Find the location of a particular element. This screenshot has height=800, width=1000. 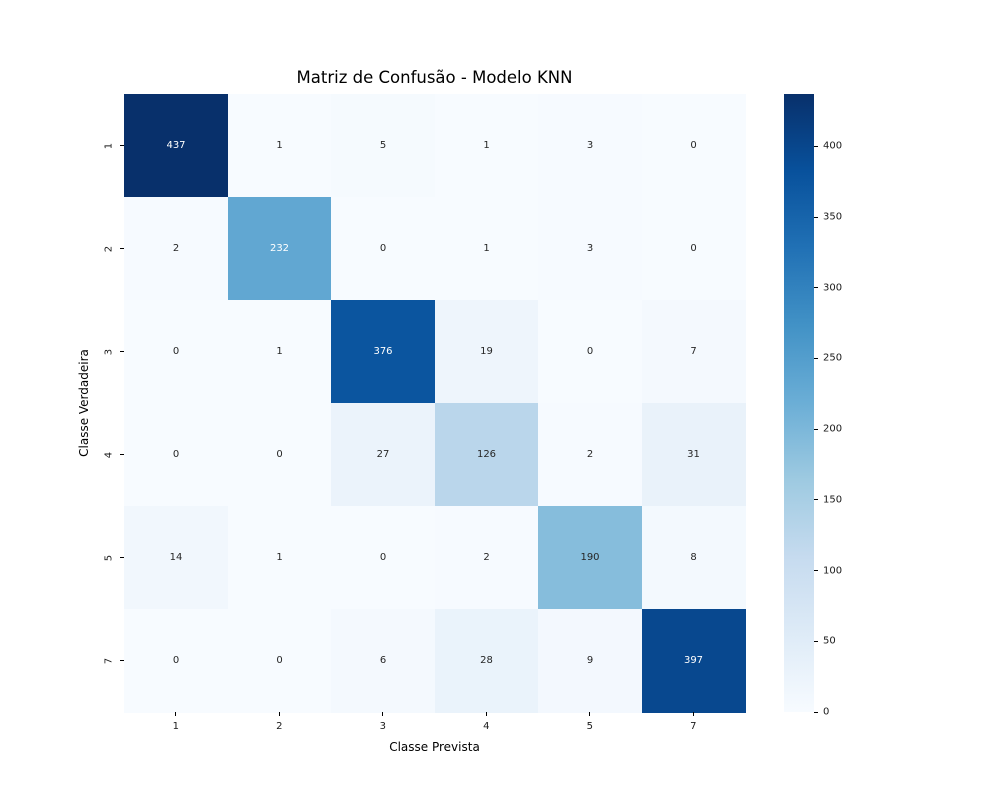

colorbar-tick-label: 250 is located at coordinates (833, 358).